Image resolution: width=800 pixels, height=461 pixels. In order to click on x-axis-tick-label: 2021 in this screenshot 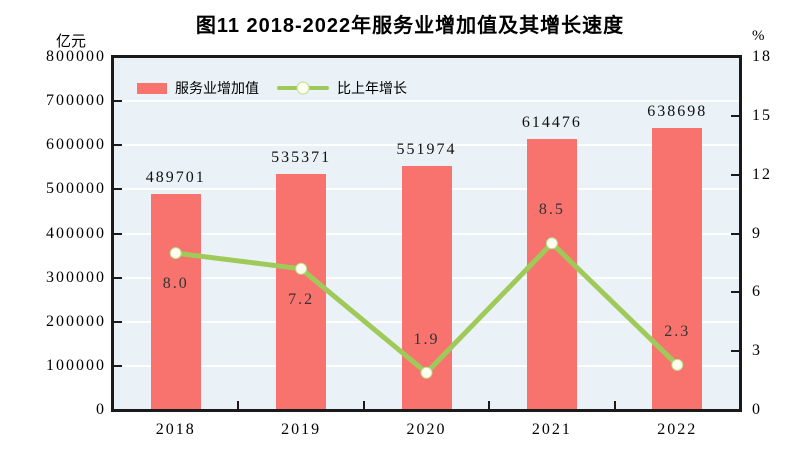, I will do `click(551, 429)`.